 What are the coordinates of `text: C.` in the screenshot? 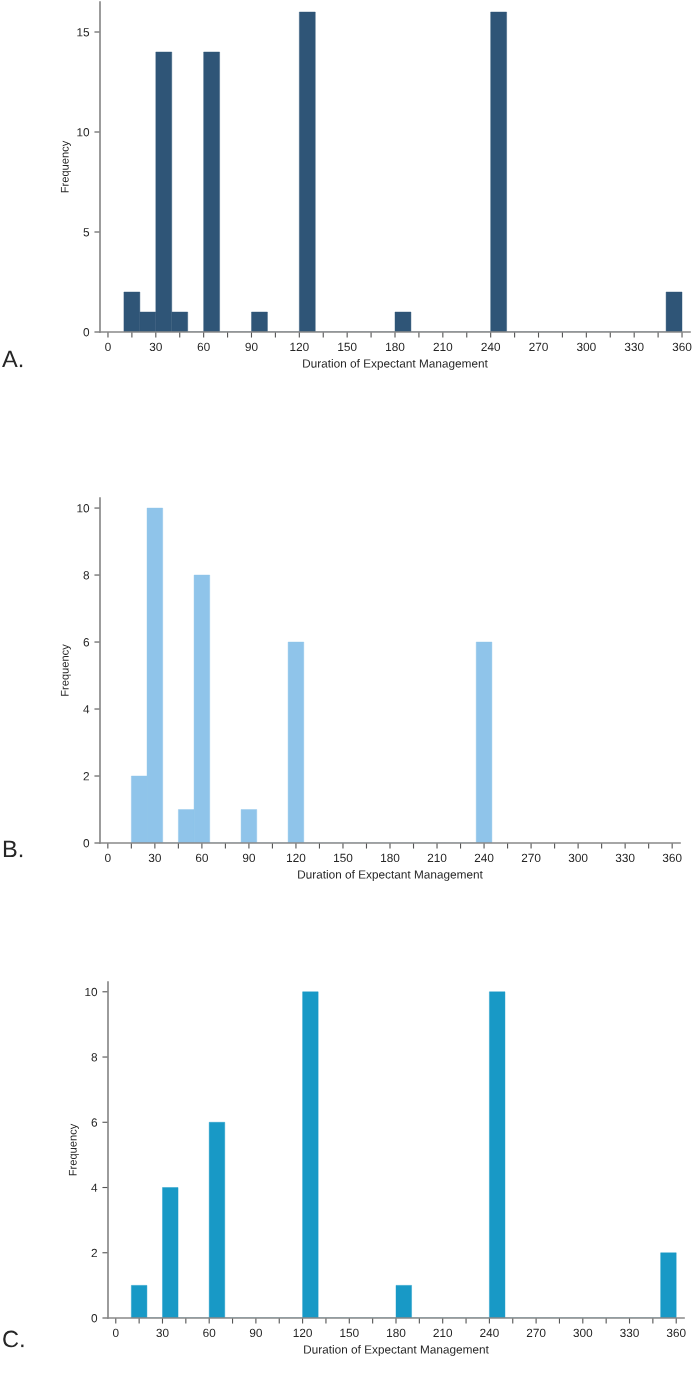 It's located at (13, 1339).